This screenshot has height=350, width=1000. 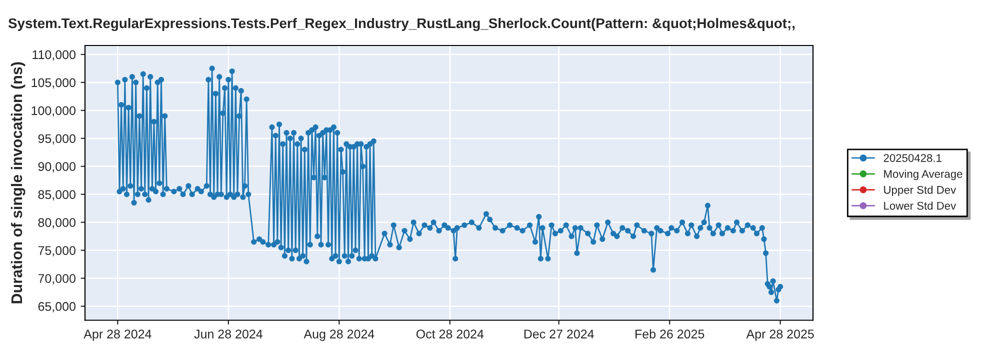 What do you see at coordinates (670, 333) in the screenshot?
I see `x-tick-label: Feb 26 2025` at bounding box center [670, 333].